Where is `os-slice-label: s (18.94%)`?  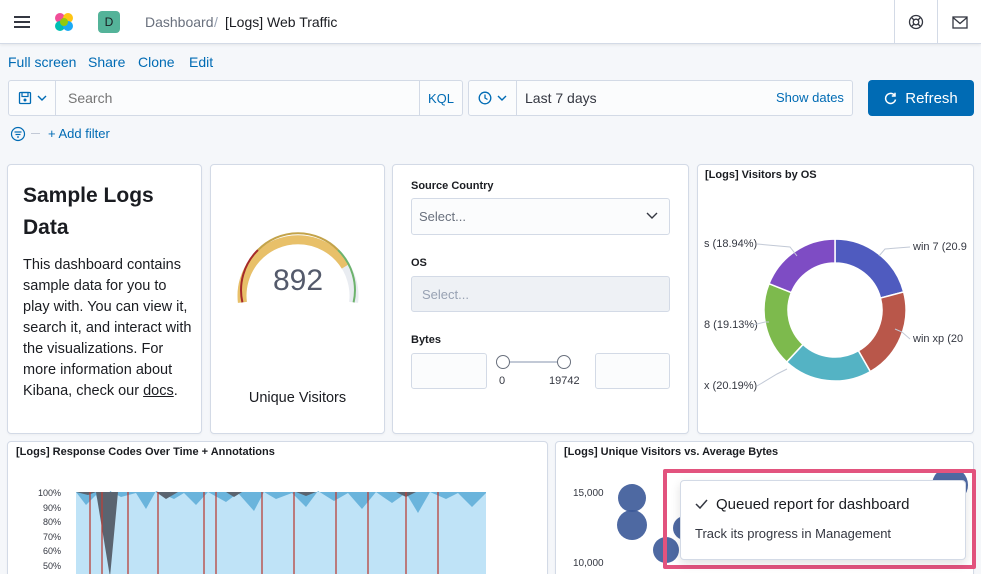 os-slice-label: s (18.94%) is located at coordinates (731, 244).